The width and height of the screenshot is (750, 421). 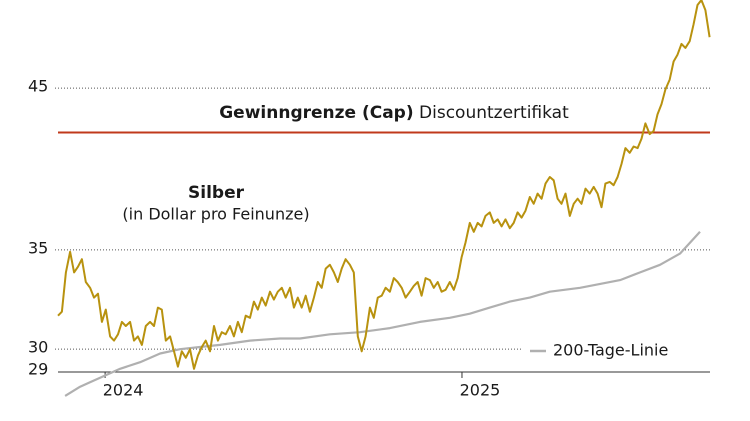 I want to click on cap-label: Gewinngrenze (Cap) Discountzertifikat, so click(x=394, y=113).